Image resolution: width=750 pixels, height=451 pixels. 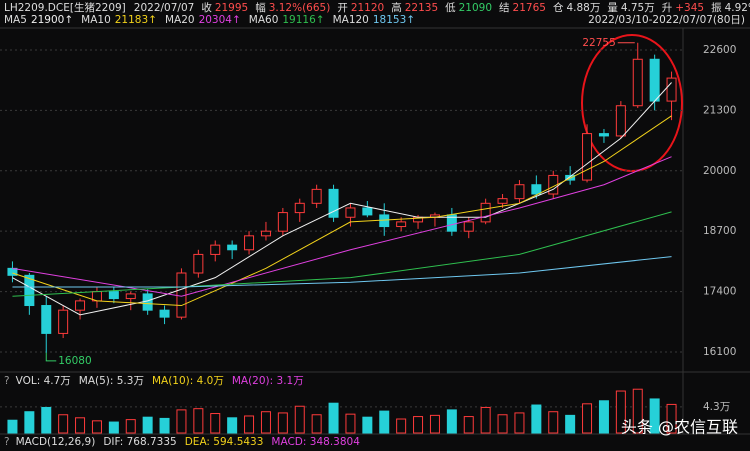 What do you see at coordinates (56, 442) in the screenshot?
I see `macd-legend: MACD(12,26,9)` at bounding box center [56, 442].